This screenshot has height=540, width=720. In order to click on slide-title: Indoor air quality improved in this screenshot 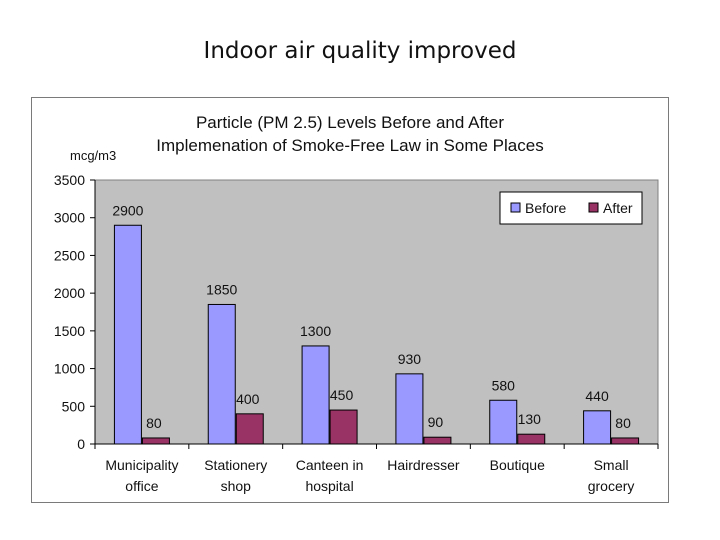, I will do `click(360, 51)`.